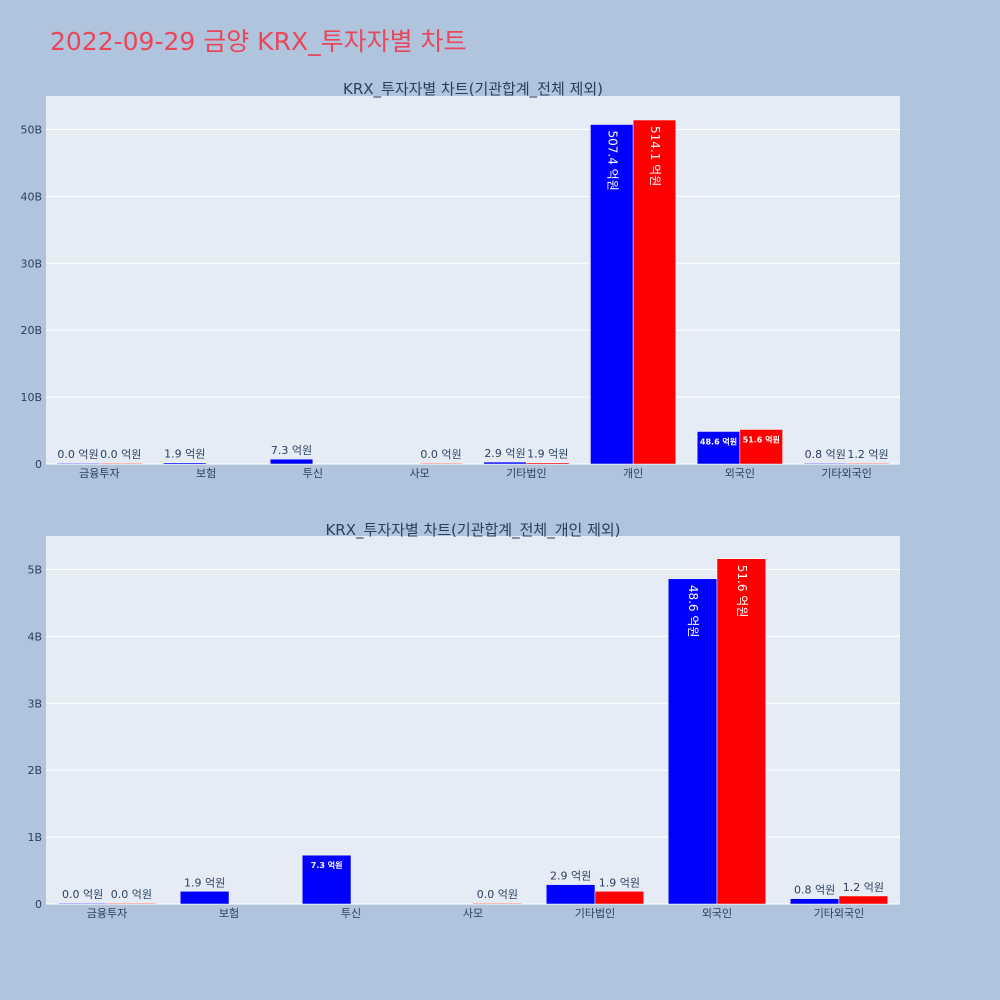 This screenshot has height=1000, width=1000. I want to click on y-tick-label: 20B, so click(31, 330).